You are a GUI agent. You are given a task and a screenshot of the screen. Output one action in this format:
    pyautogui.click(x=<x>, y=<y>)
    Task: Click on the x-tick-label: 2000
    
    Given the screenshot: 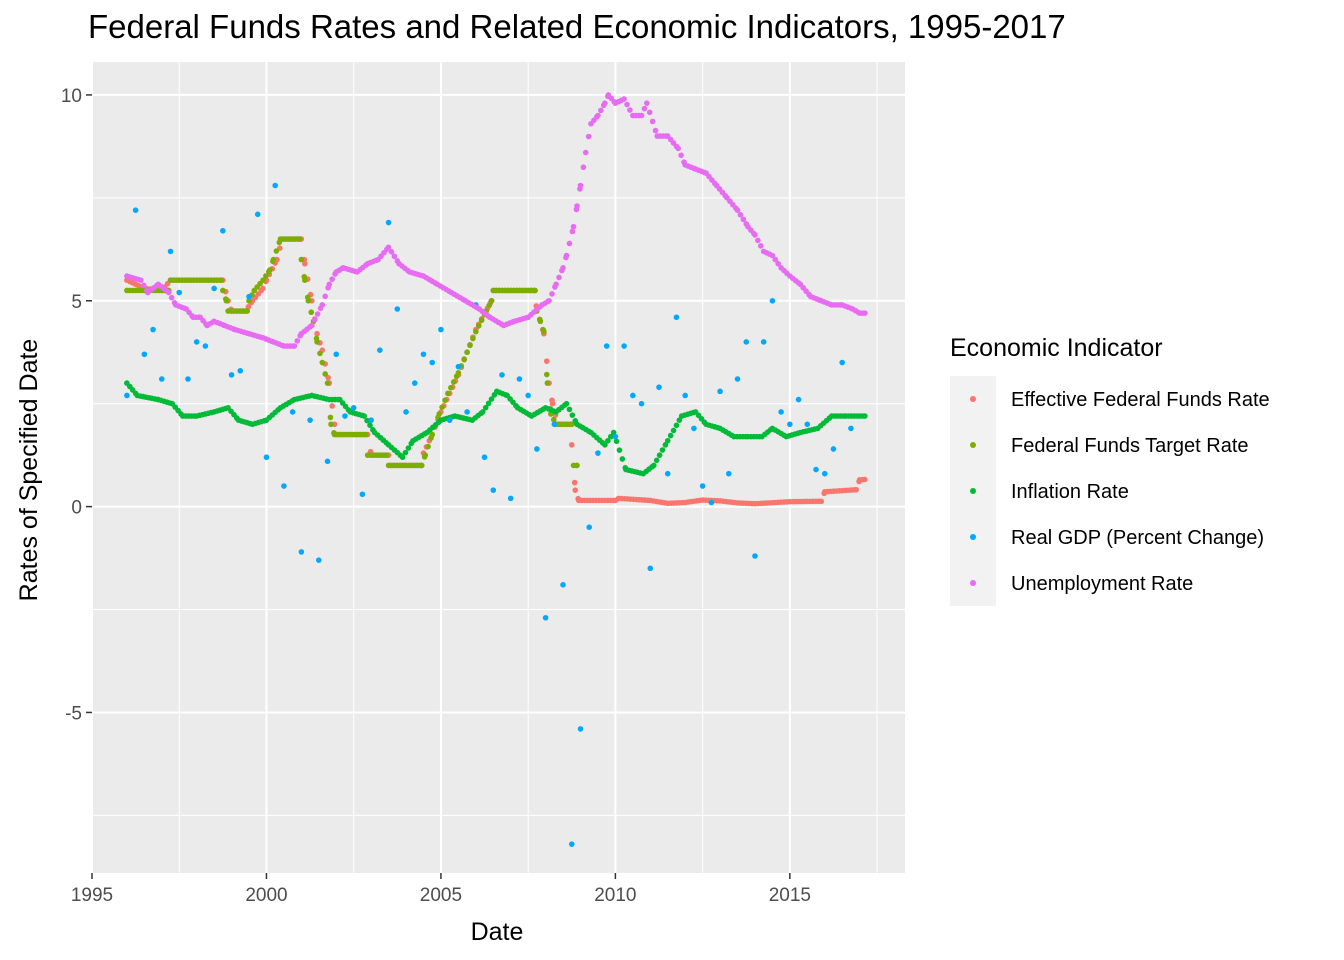 What is the action you would take?
    pyautogui.click(x=266, y=895)
    